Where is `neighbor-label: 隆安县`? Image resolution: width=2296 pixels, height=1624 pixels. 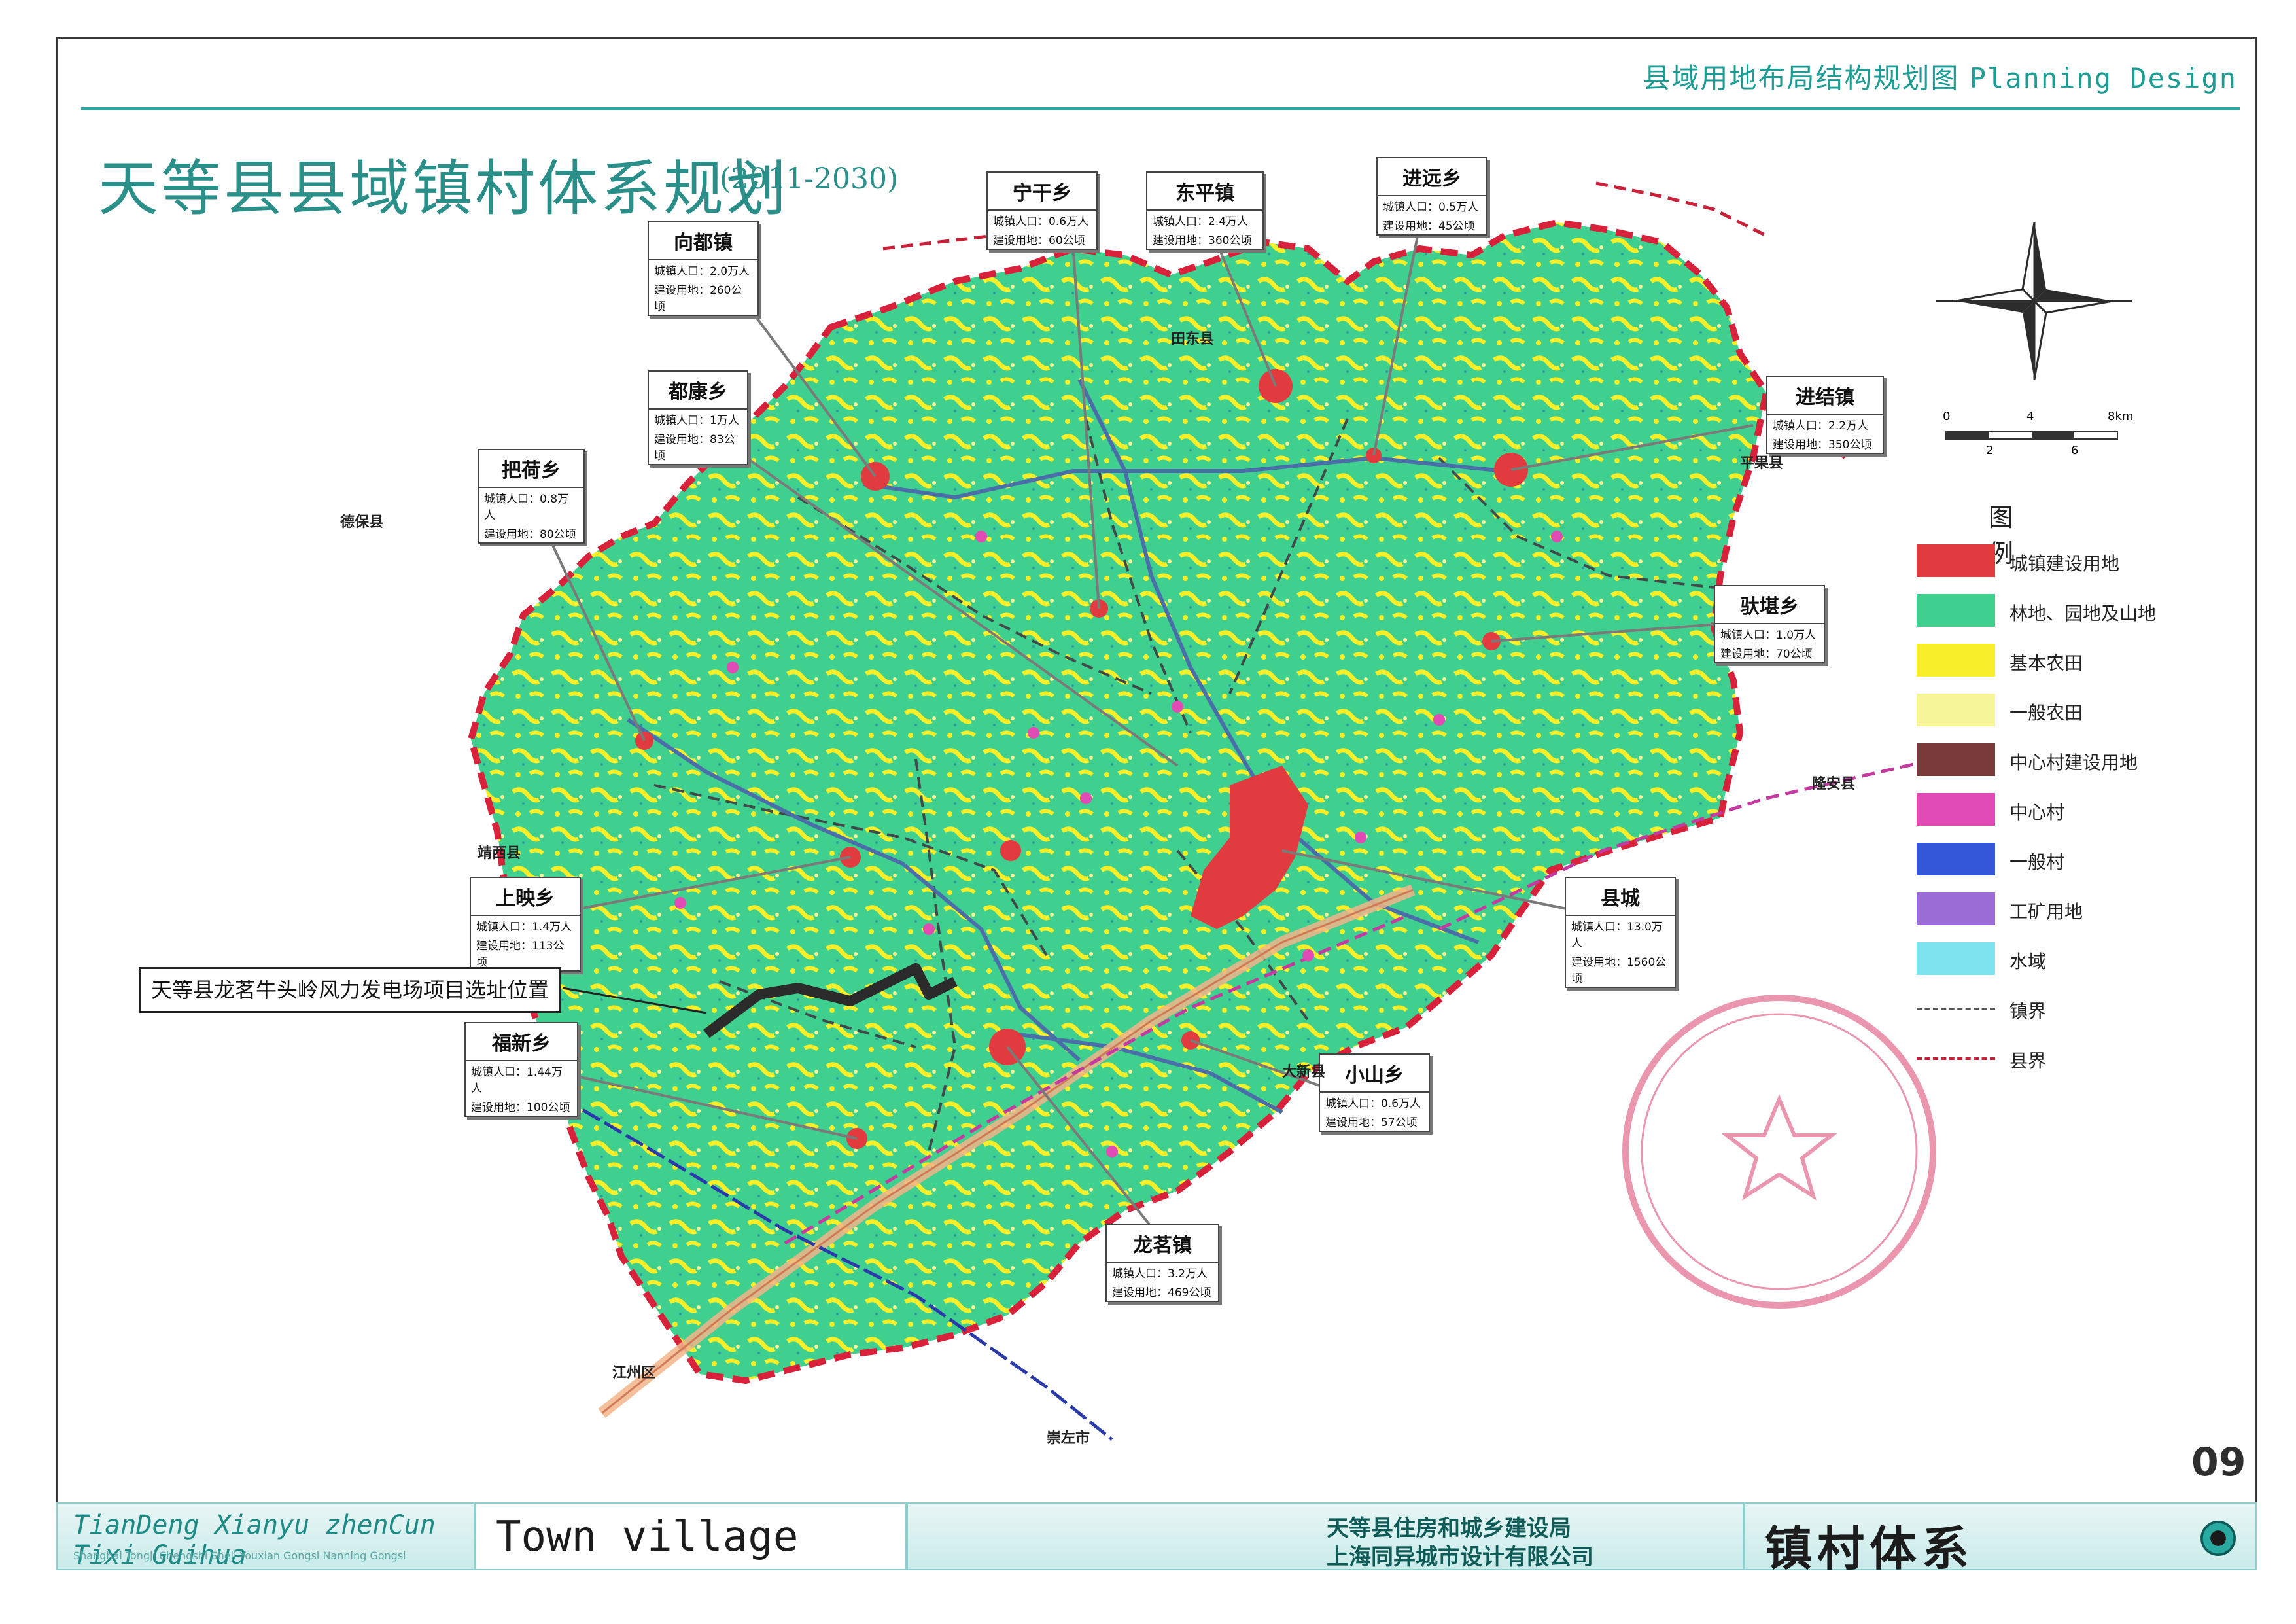
neighbor-label: 隆安县 is located at coordinates (1834, 784).